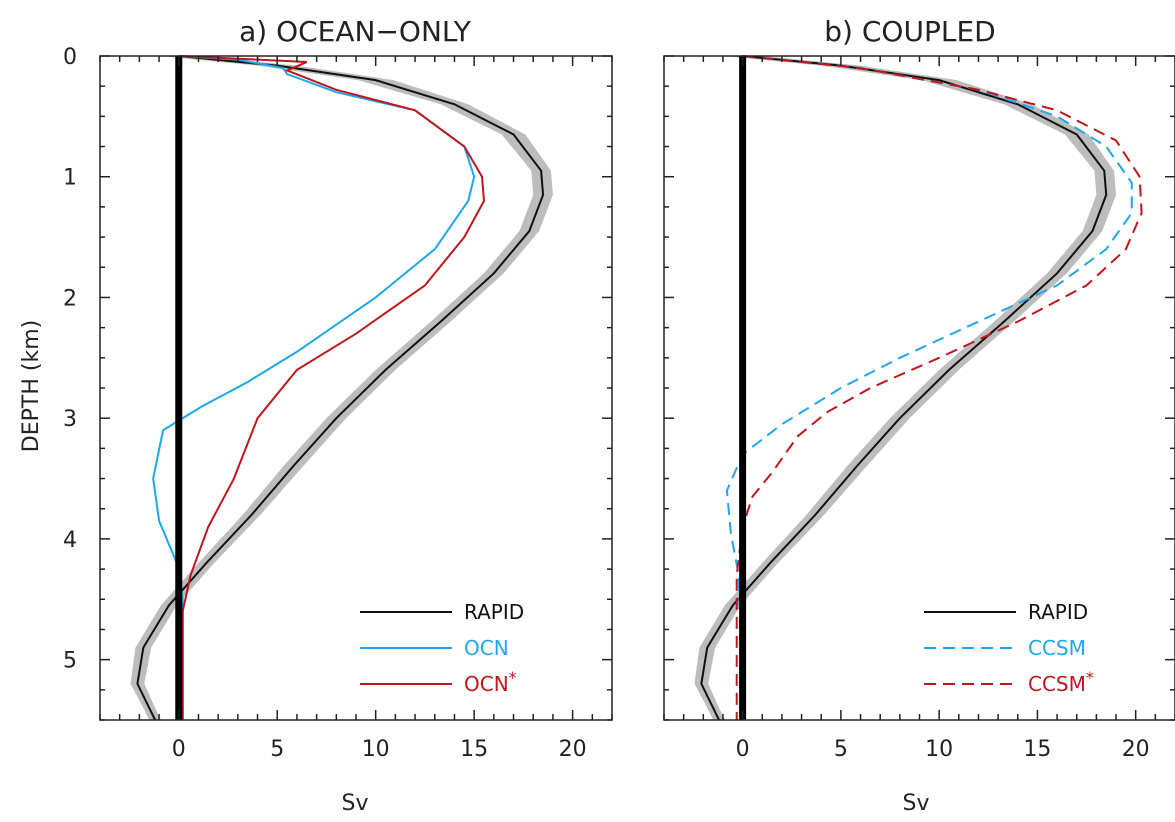 This screenshot has height=822, width=1175. Describe the element at coordinates (916, 803) in the screenshot. I see `panel-b-xlabel: Sv` at that location.